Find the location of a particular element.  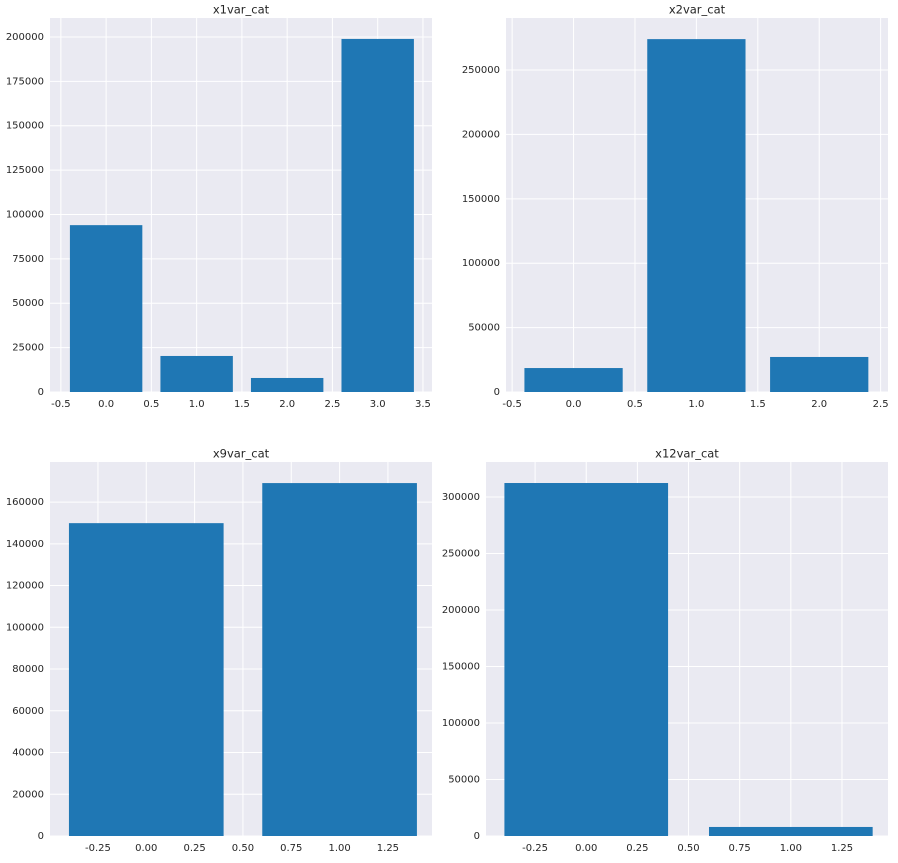

y-tick-label: 300000 is located at coordinates (461, 497).